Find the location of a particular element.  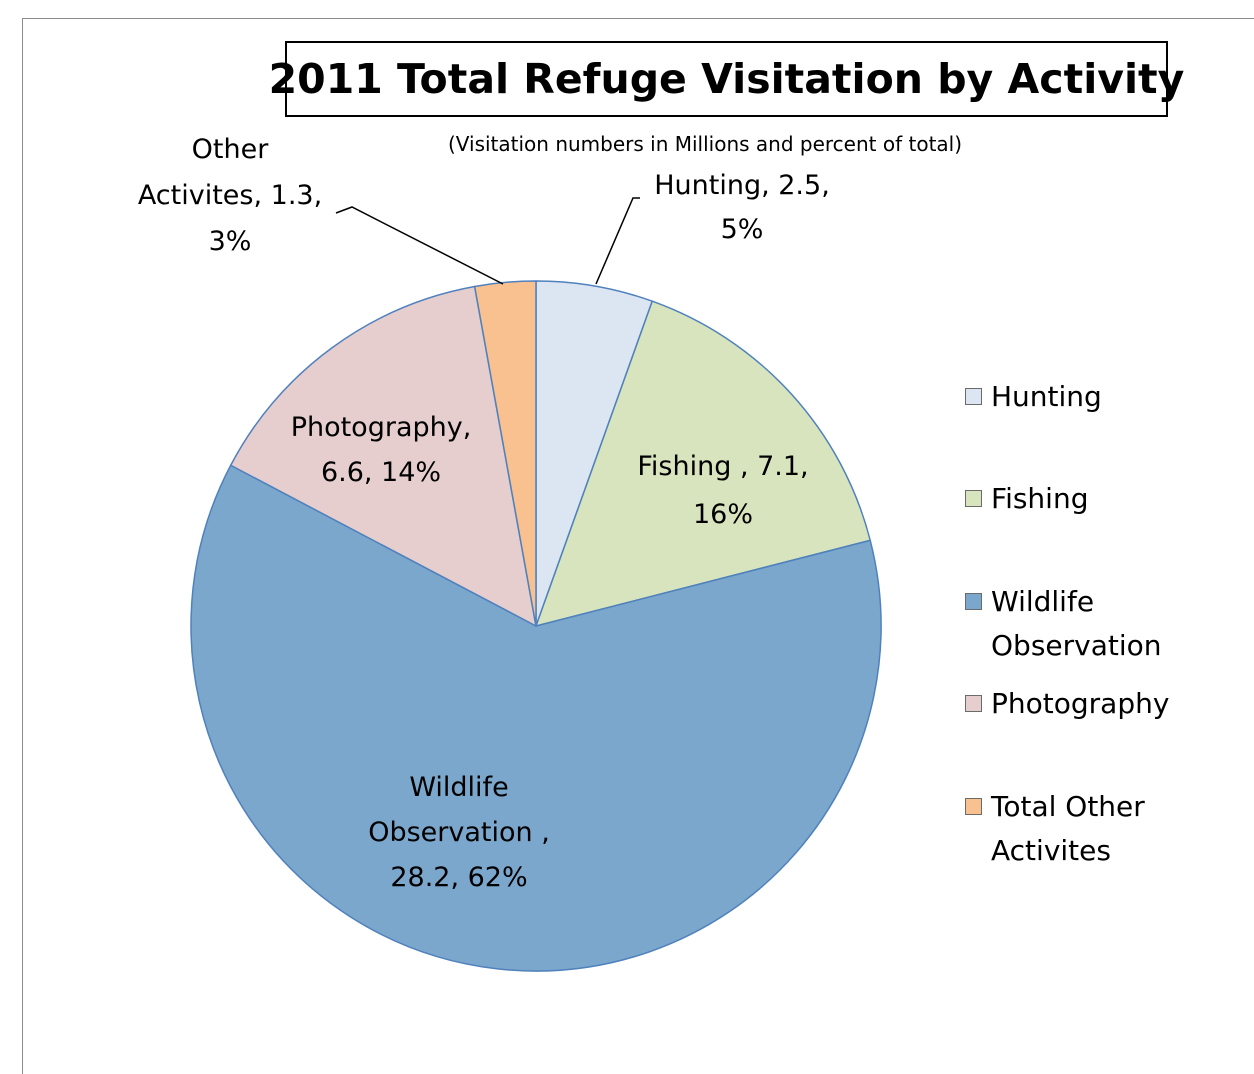

legend-item-other: Total Other Activites is located at coordinates (1078, 829).